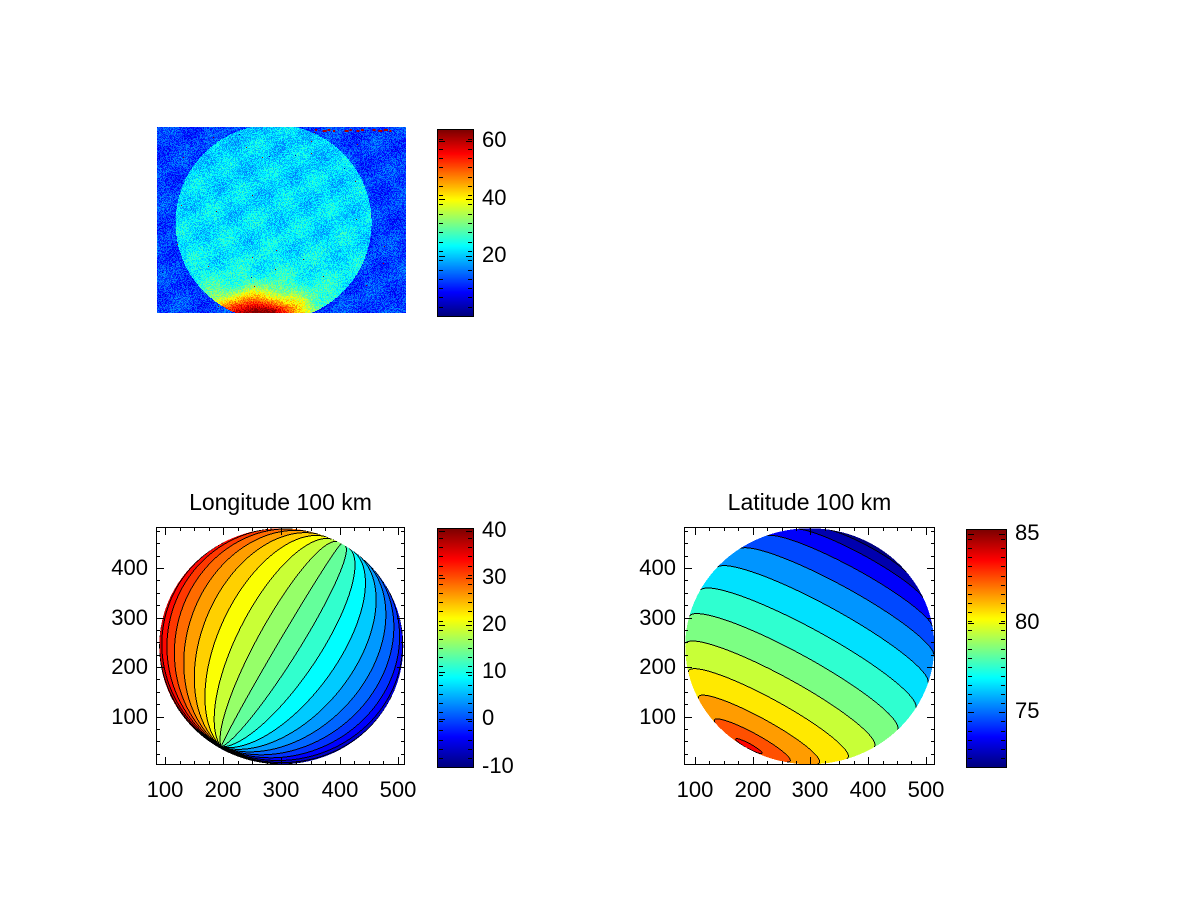  I want to click on longitude-contour-canvas, so click(280, 646).